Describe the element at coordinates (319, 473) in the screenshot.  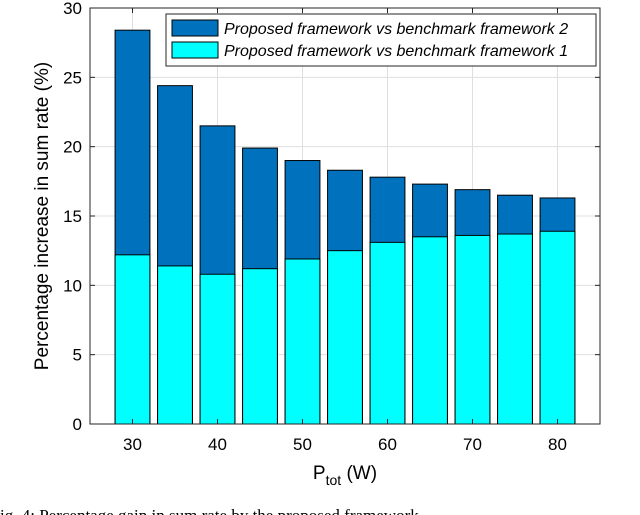
I see `x-axis-title-main: P` at that location.